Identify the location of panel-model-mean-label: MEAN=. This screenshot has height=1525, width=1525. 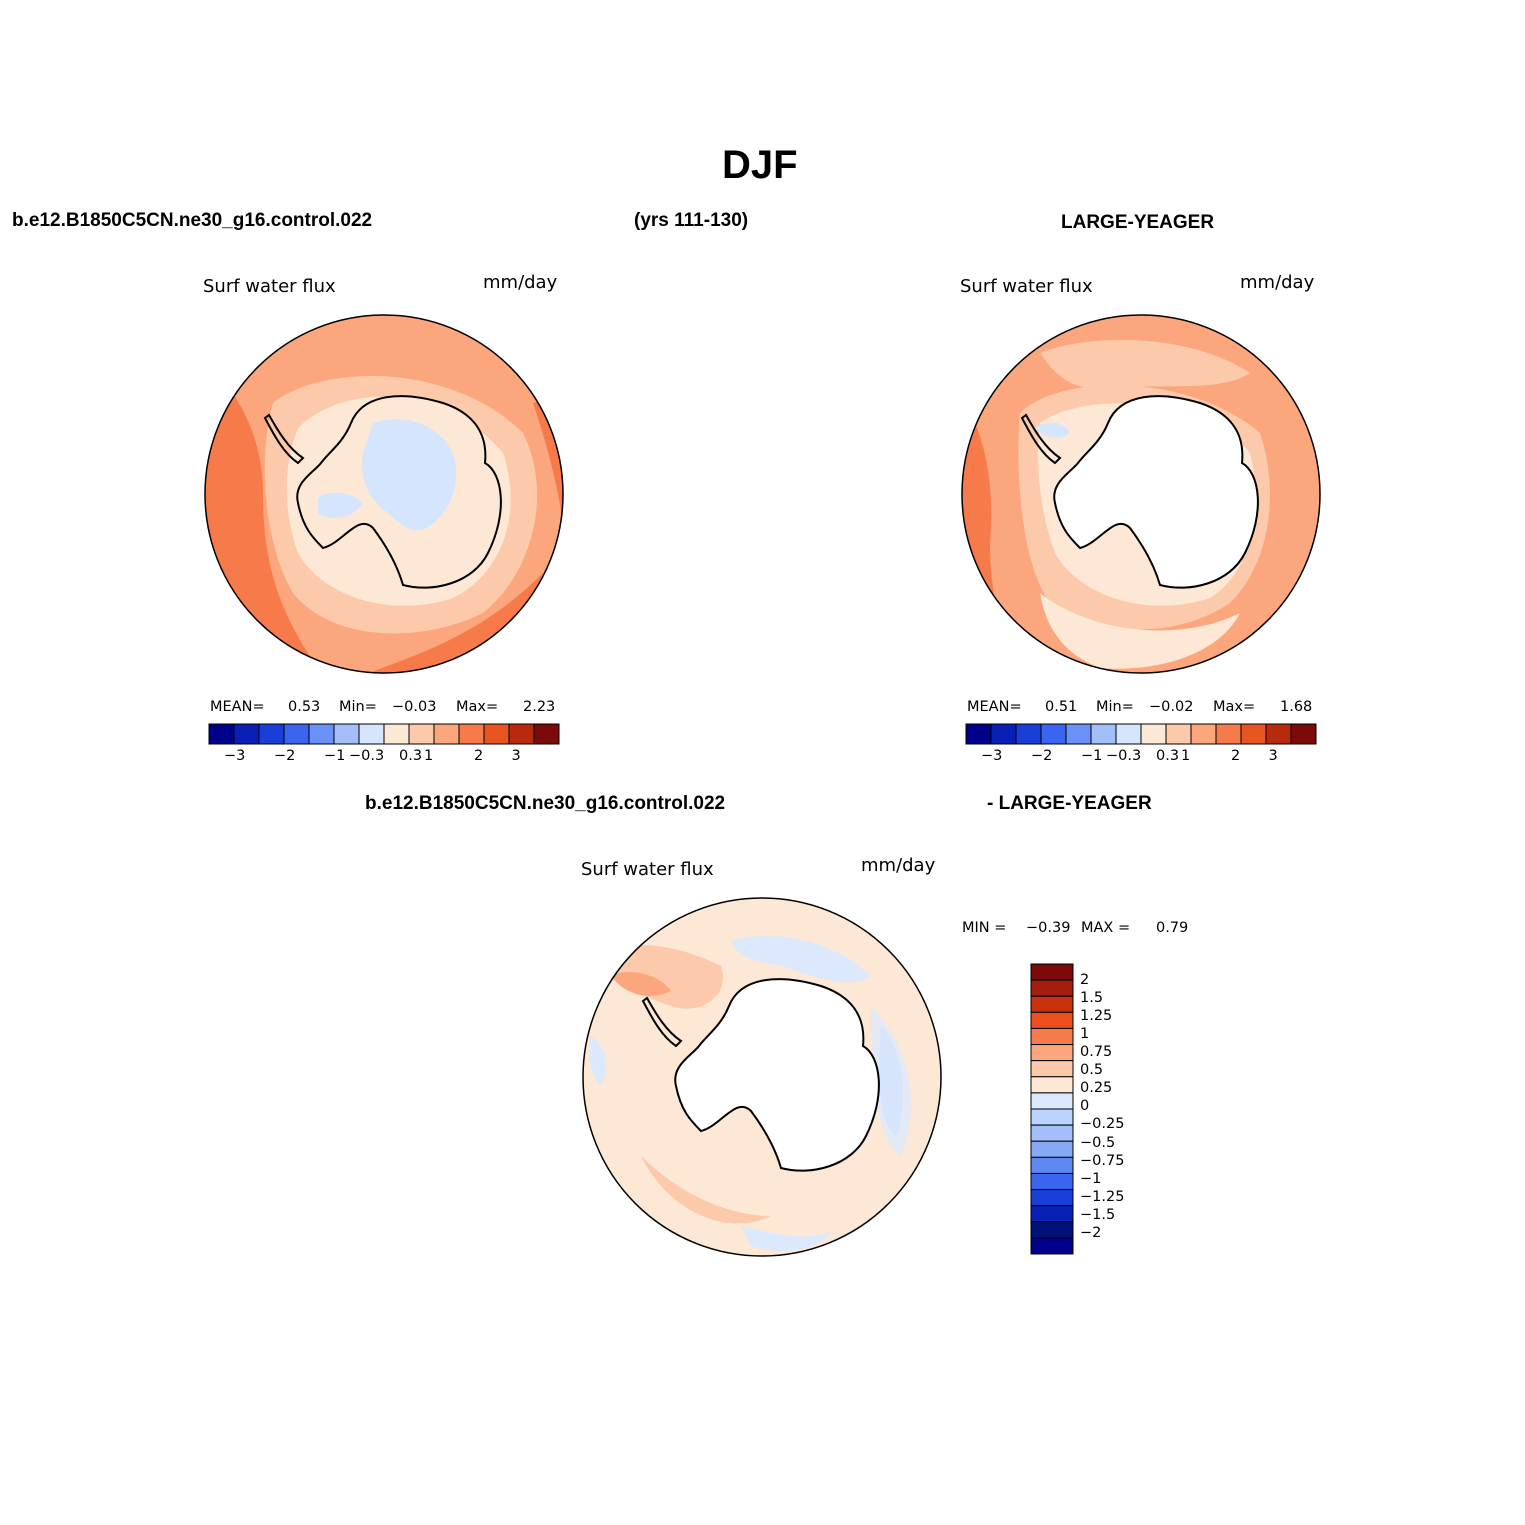
(237, 707).